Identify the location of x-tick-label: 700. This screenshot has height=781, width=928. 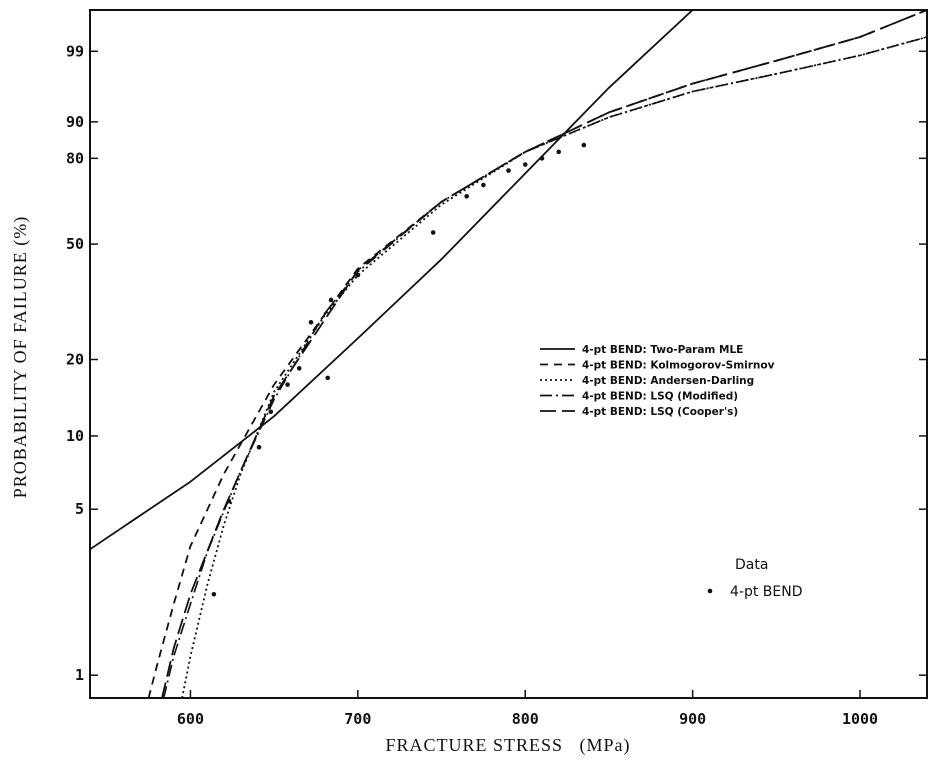
(357, 719).